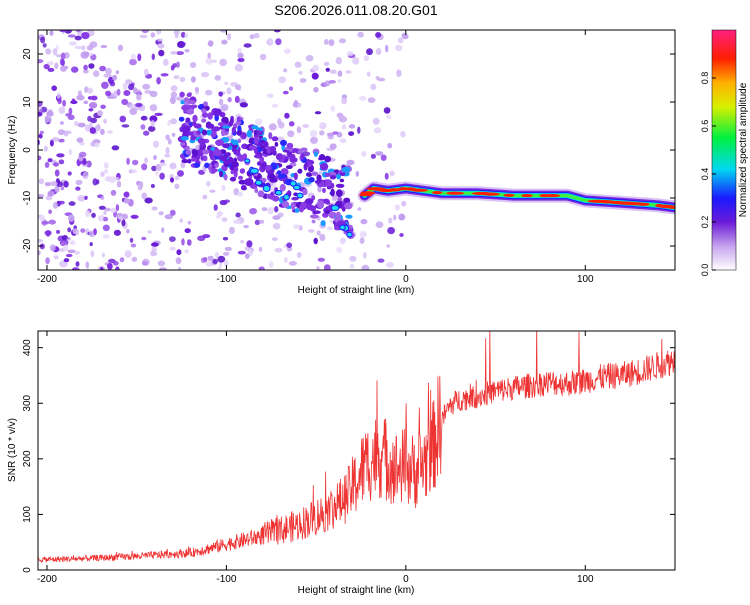  What do you see at coordinates (27, 514) in the screenshot?
I see `y-tick-label: 100` at bounding box center [27, 514].